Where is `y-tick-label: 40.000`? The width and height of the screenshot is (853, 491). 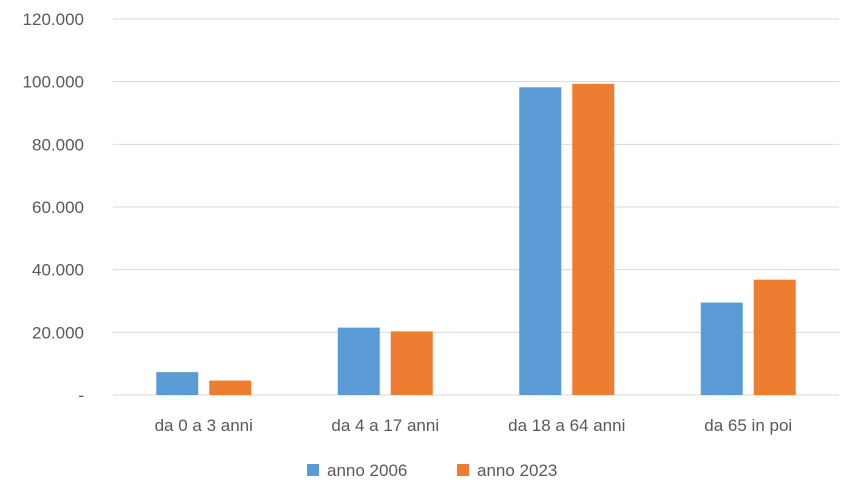
y-tick-label: 40.000 is located at coordinates (58, 270).